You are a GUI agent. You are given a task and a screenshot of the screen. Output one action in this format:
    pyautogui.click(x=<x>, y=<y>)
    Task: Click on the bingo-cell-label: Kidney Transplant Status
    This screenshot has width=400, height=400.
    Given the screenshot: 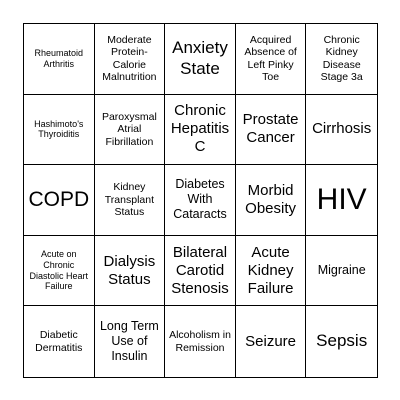 What is the action you would take?
    pyautogui.click(x=129, y=200)
    